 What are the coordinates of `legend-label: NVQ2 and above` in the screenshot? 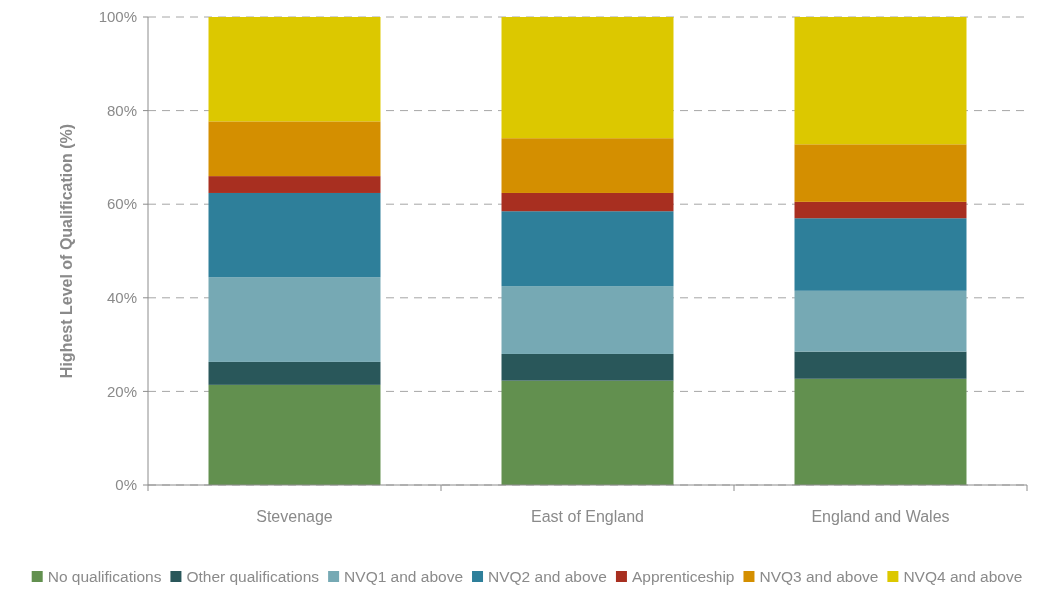 It's located at (547, 576).